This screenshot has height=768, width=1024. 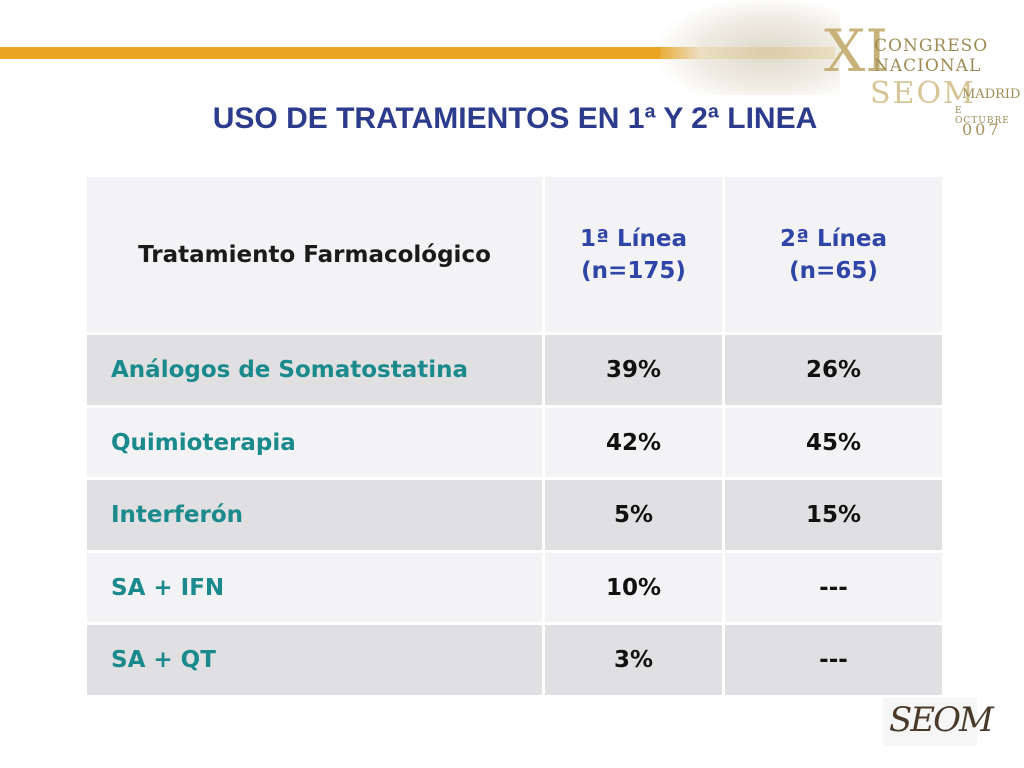 What do you see at coordinates (856, 51) in the screenshot?
I see `logo-numeral: XI` at bounding box center [856, 51].